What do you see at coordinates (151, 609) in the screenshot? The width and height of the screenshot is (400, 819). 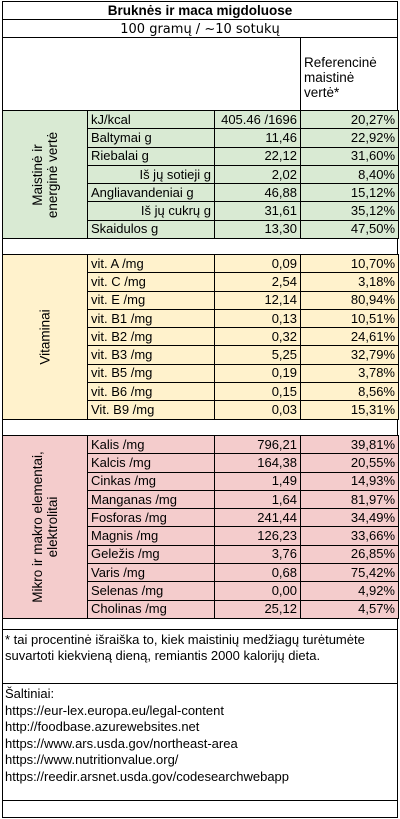 I see `cell-name: Cholinas /mg` at bounding box center [151, 609].